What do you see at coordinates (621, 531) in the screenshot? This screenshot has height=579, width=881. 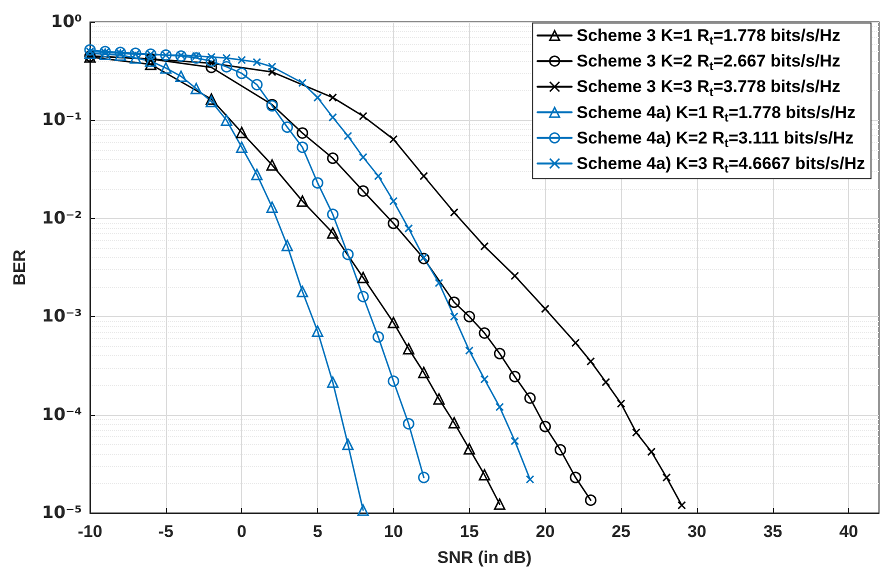 I see `x-tick-label: 25` at bounding box center [621, 531].